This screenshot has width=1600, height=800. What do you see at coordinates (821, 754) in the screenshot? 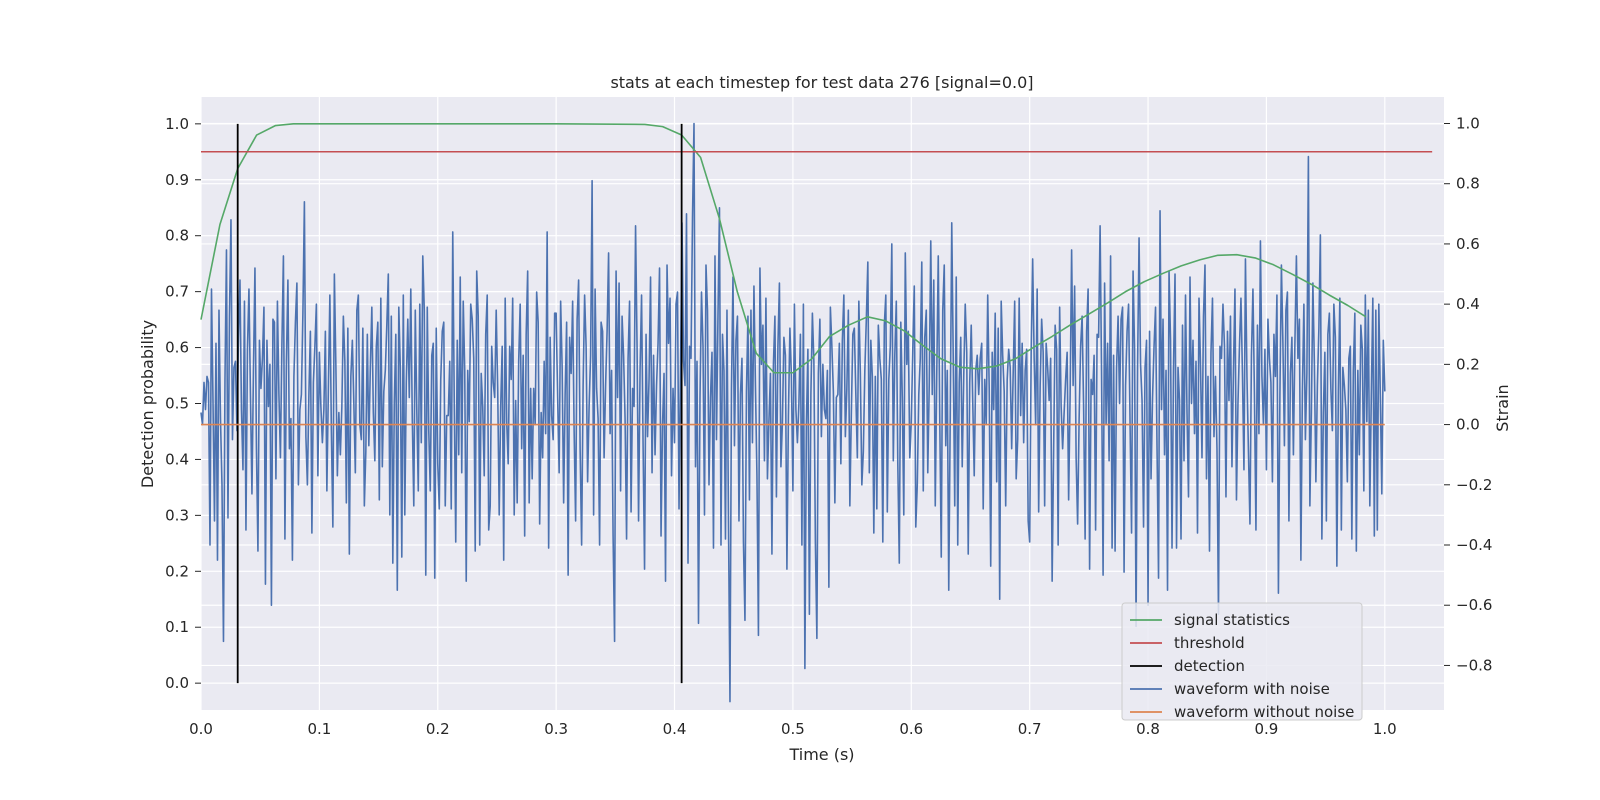
I see `x-axis-label: Time (s)` at bounding box center [821, 754].